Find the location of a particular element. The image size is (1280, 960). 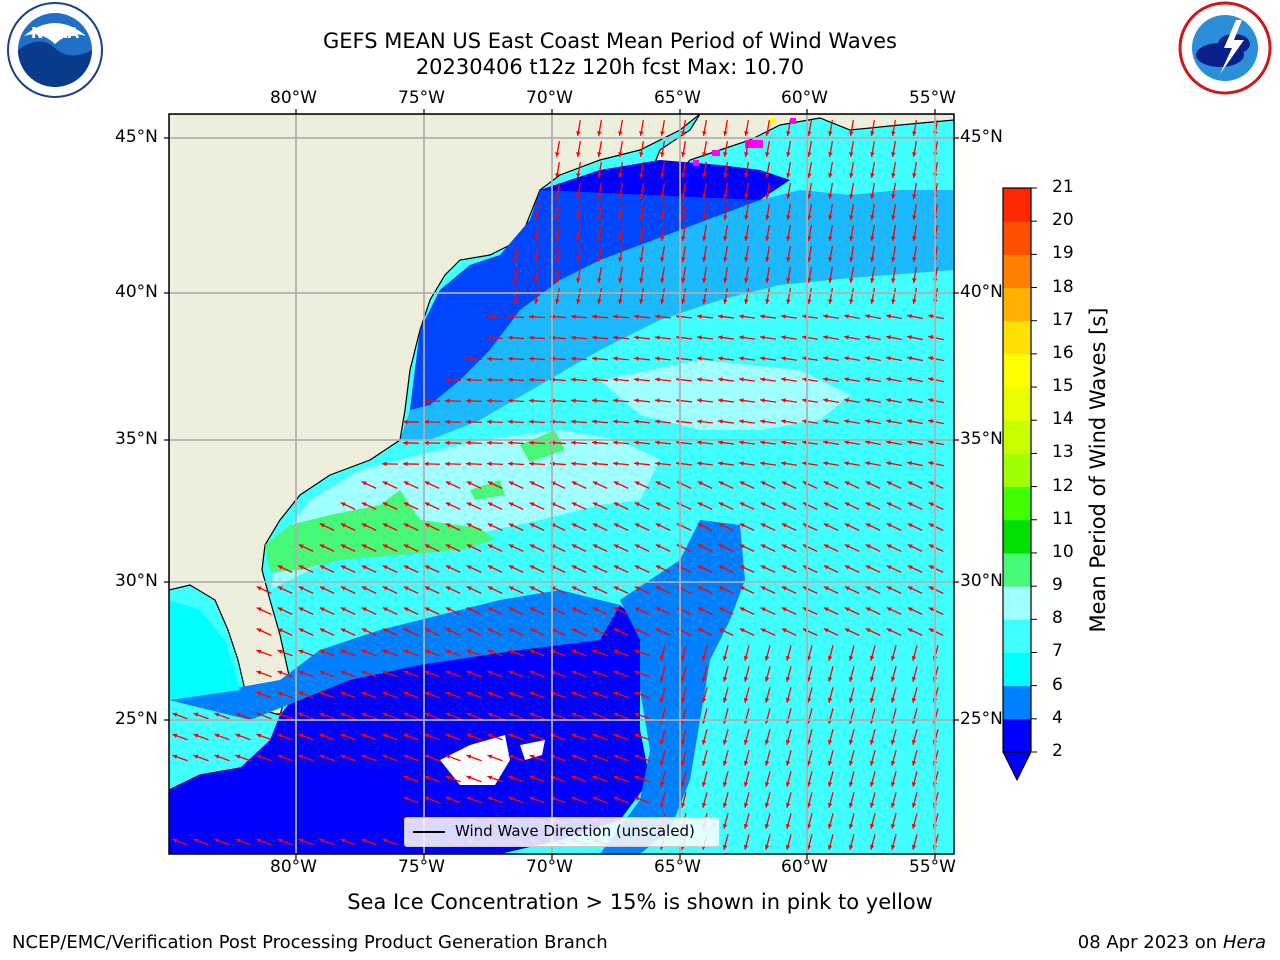

footer-machine: Hera is located at coordinates (1244, 942).